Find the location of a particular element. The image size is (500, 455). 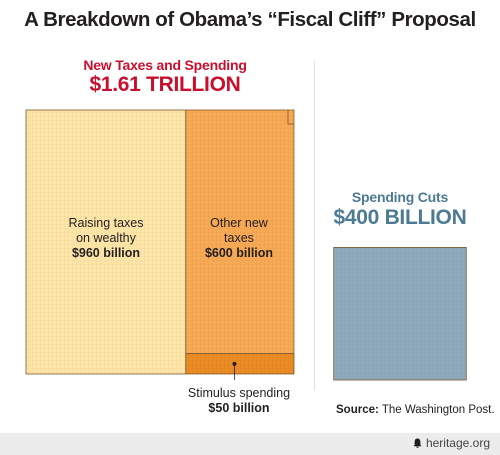

other-taxes-block-texture is located at coordinates (239, 232).